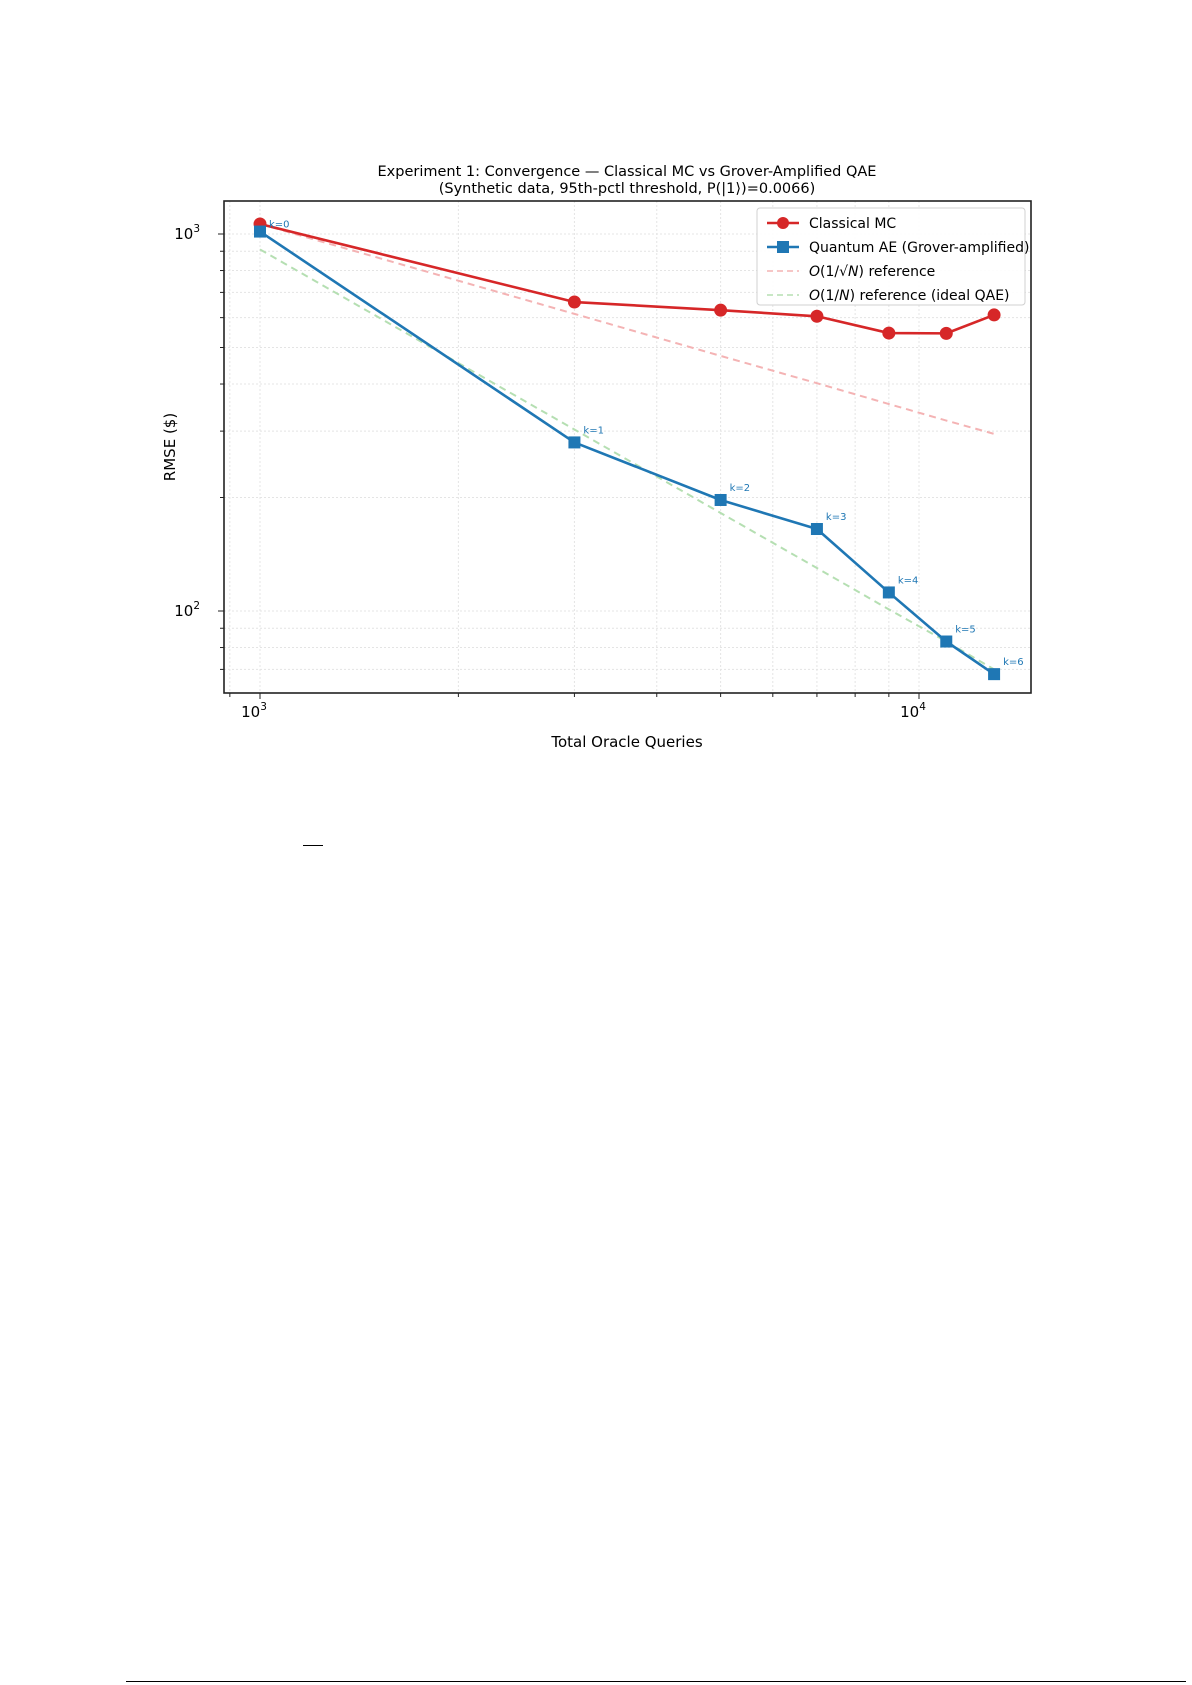 The height and width of the screenshot is (1685, 1192). Describe the element at coordinates (279, 225) in the screenshot. I see `point-label: k=0` at that location.